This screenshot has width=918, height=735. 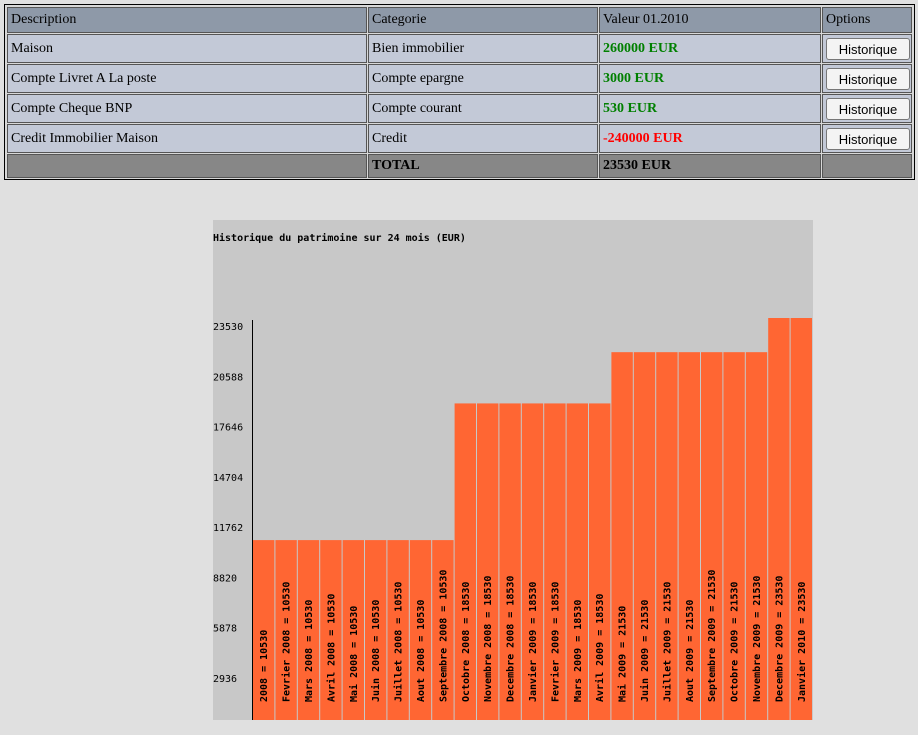 I want to click on bar-label: Juillet 2008 = 10530, so click(x=399, y=642).